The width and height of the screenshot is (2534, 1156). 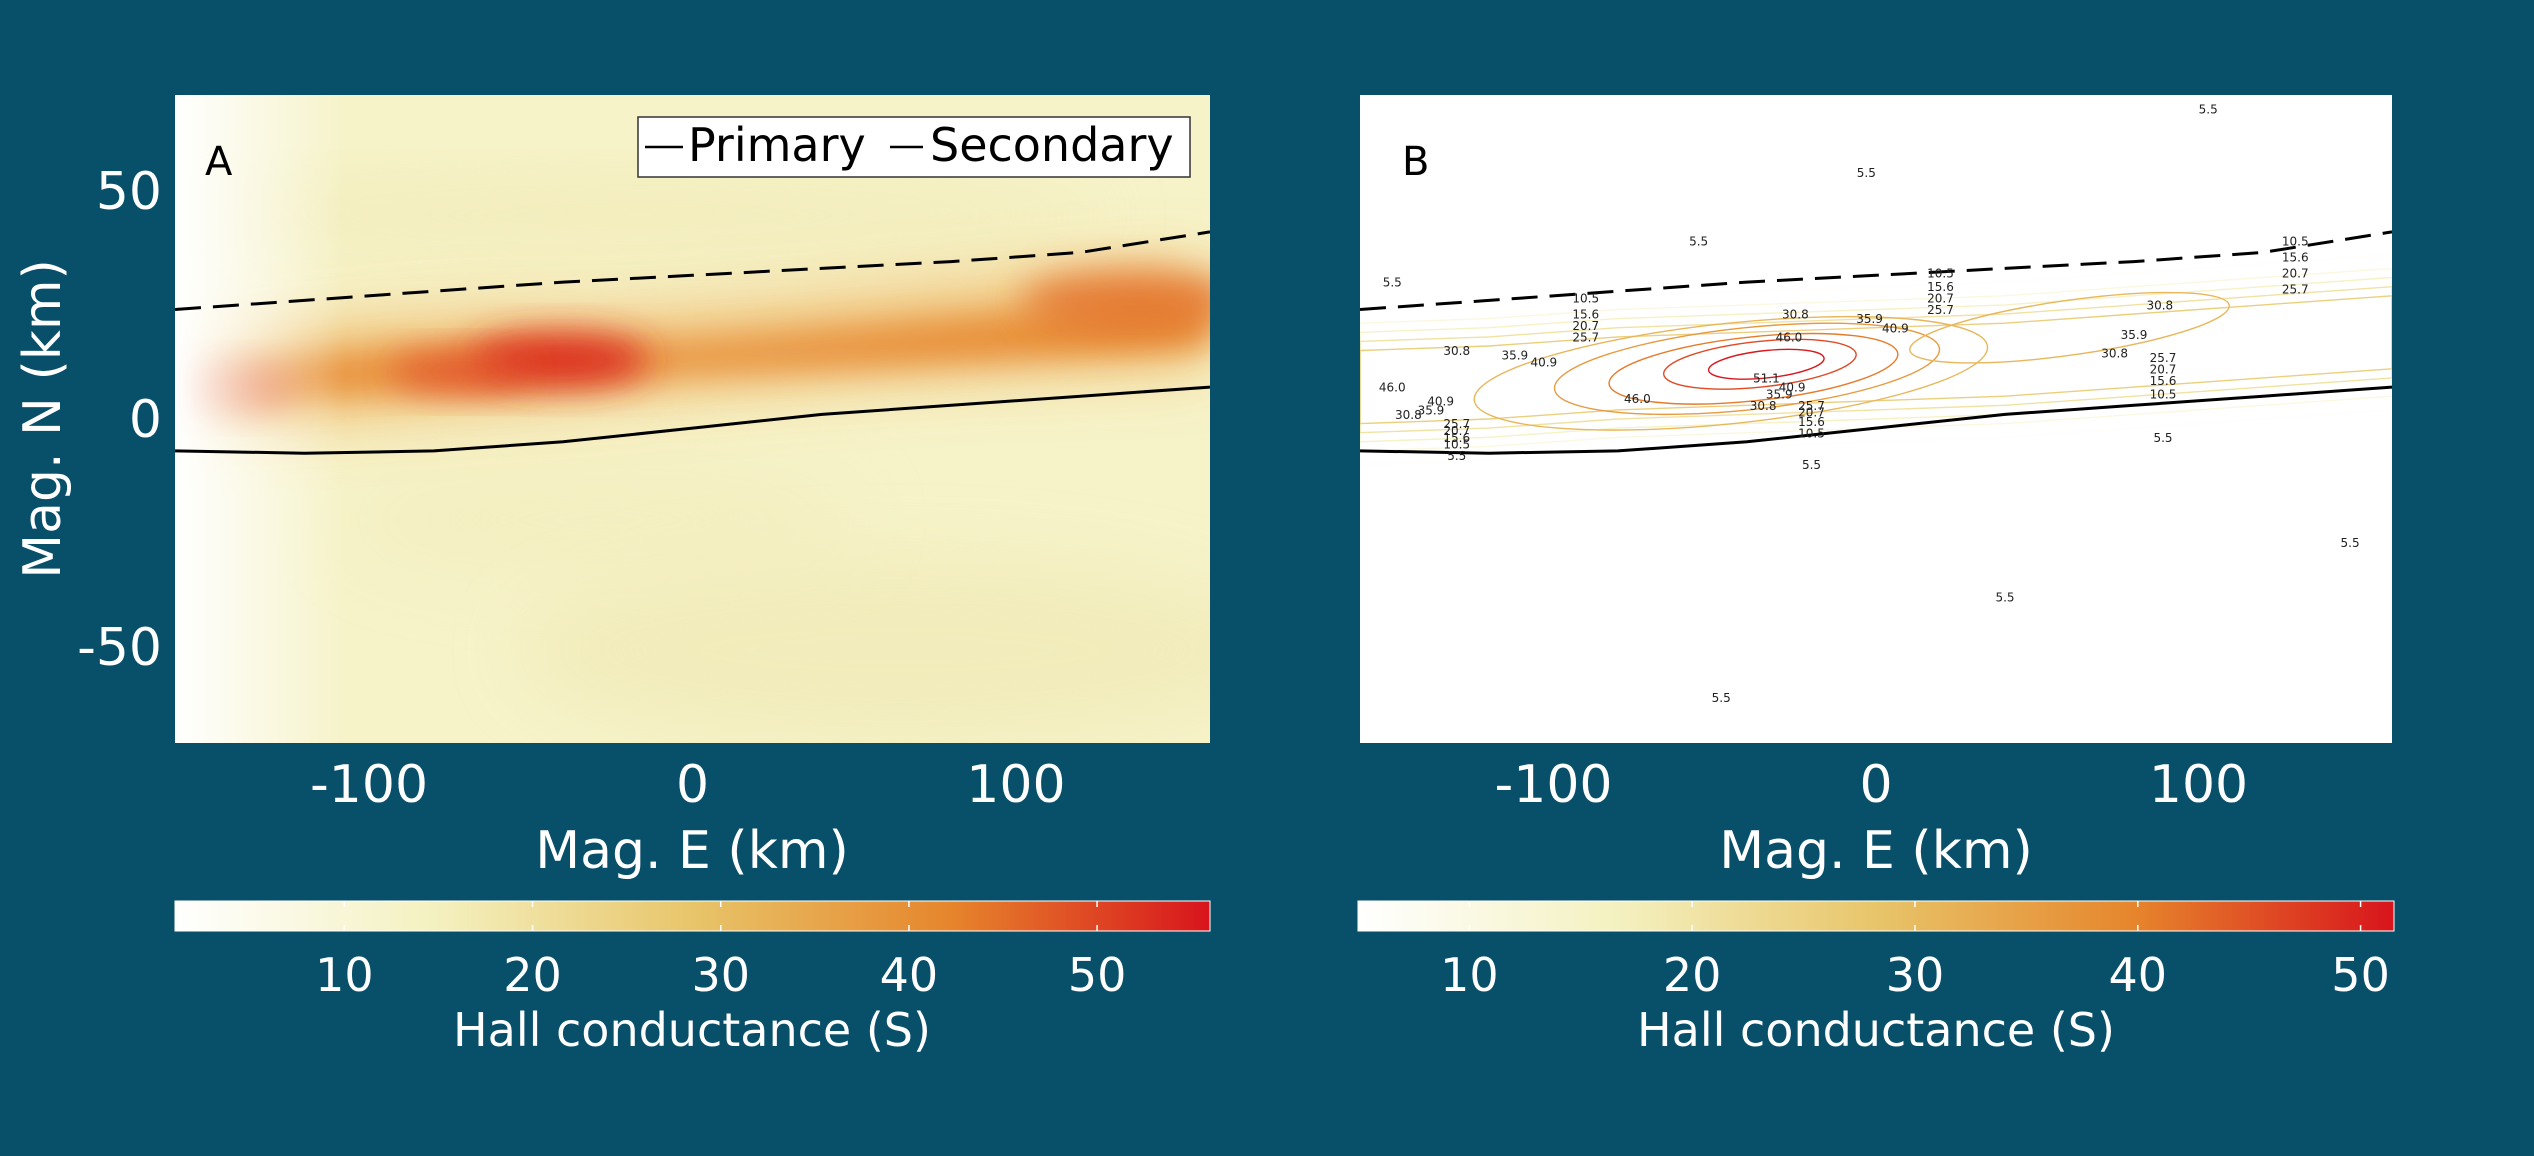 I want to click on panel-a-colorbar-tick-label: 20, so click(x=532, y=975).